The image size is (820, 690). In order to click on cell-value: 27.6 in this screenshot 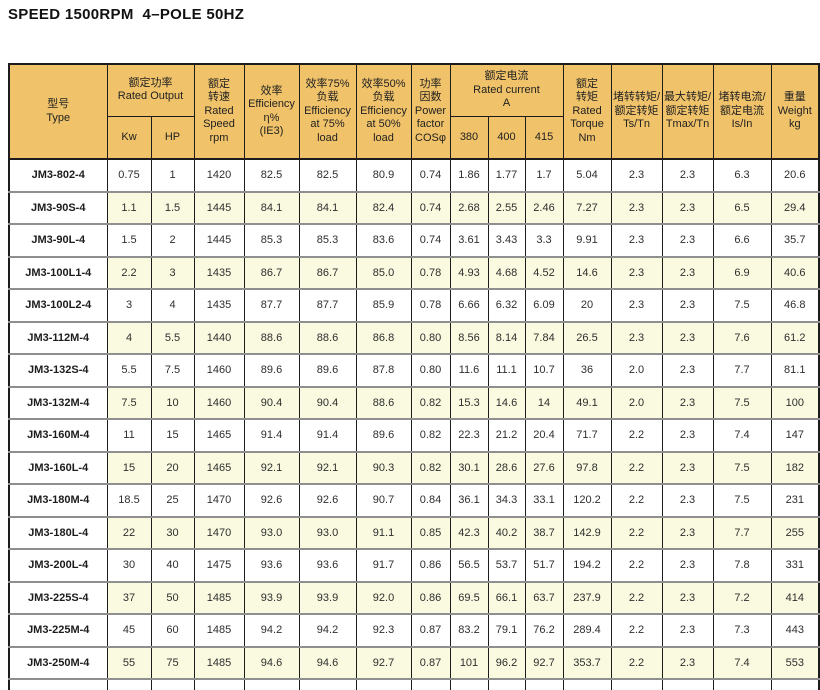, I will do `click(544, 467)`.